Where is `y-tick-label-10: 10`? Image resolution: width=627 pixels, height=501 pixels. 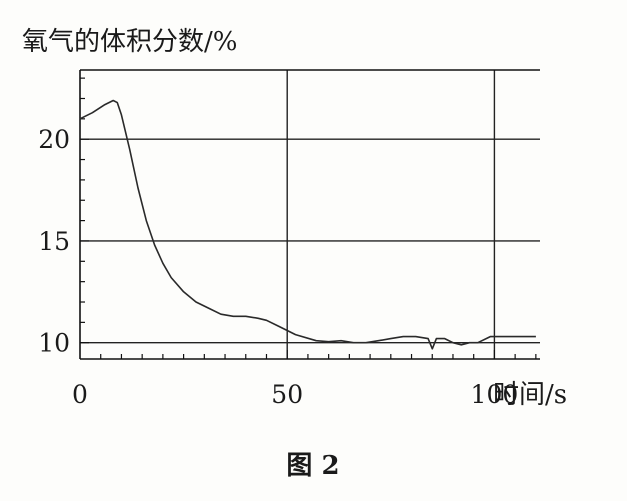
y-tick-label-10: 10 is located at coordinates (54, 343).